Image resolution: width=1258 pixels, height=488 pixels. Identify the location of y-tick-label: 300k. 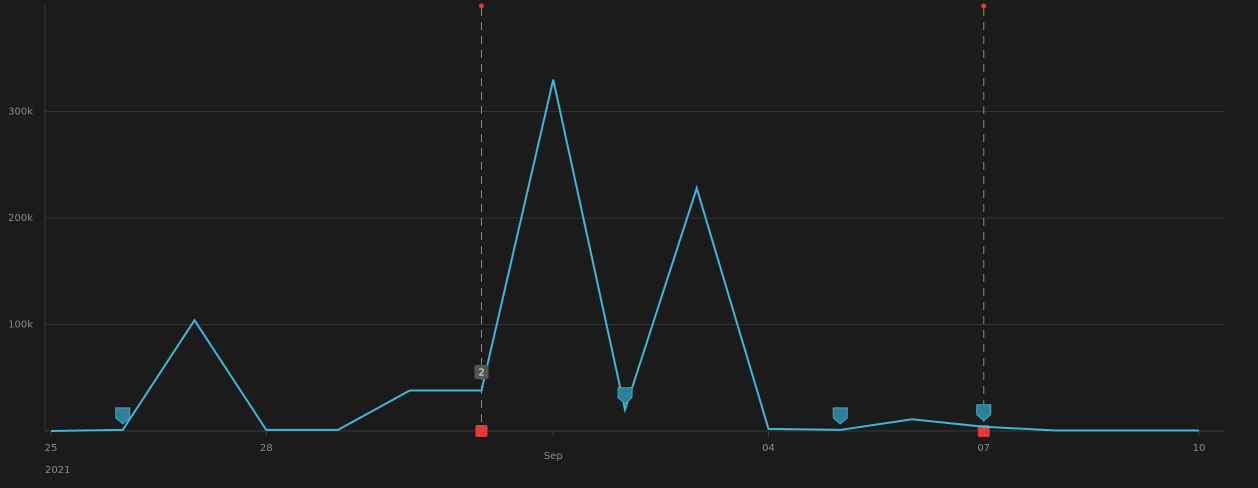
(20, 112).